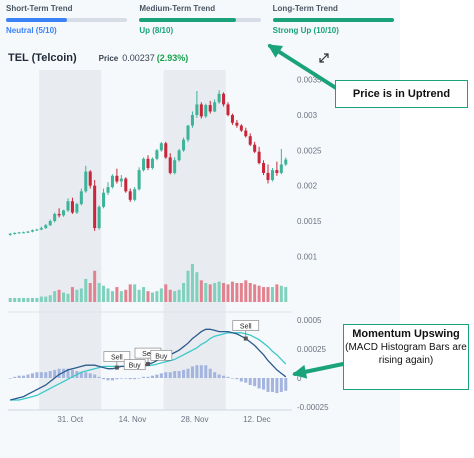  I want to click on short-term-trend-value: Neutral (5/10), so click(31, 30).